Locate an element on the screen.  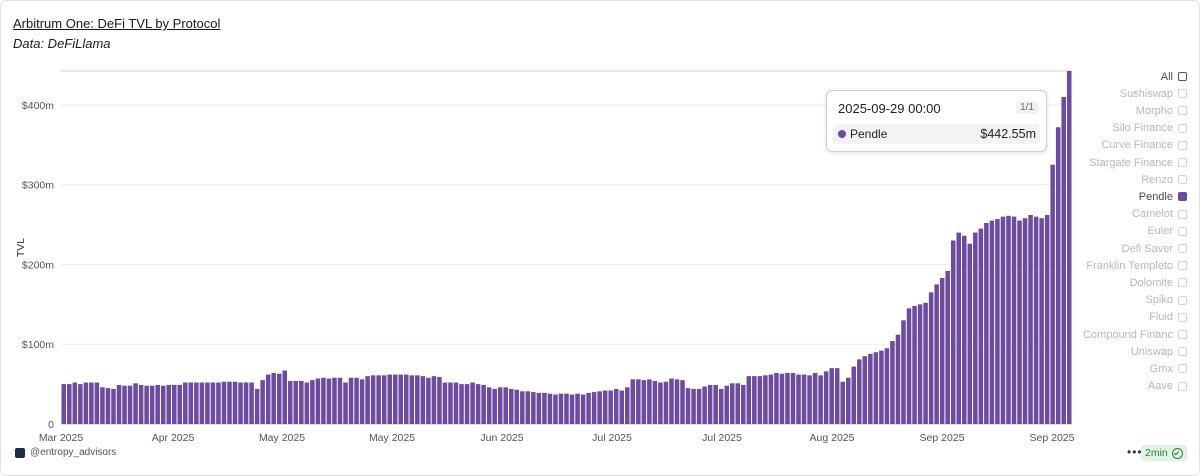
chart-title: Arbitrum One: DeFi TVL by Protocol is located at coordinates (117, 23).